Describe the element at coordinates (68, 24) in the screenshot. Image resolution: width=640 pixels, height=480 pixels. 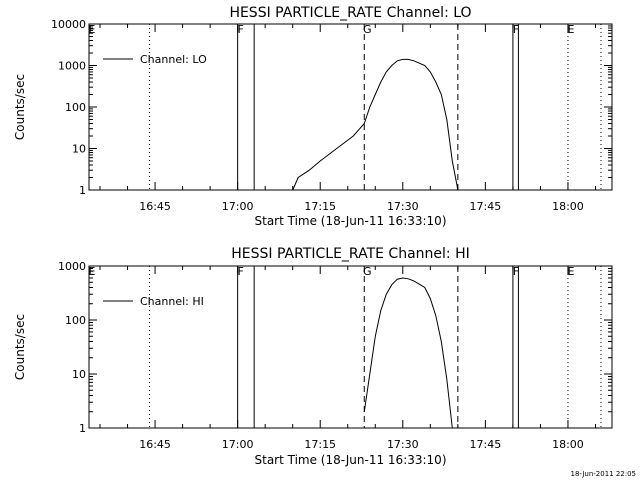
I see `y-tick-label: 10000` at that location.